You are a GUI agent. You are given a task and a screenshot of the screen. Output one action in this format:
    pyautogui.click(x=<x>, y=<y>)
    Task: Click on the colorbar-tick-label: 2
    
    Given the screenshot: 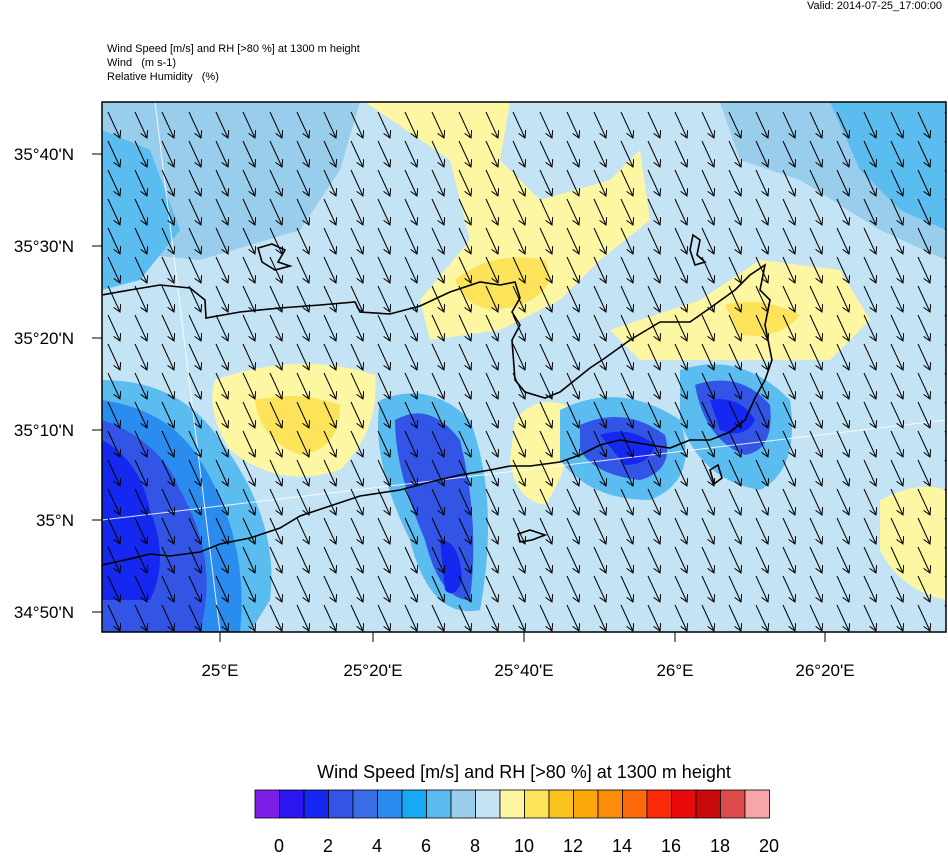 What is the action you would take?
    pyautogui.click(x=328, y=846)
    